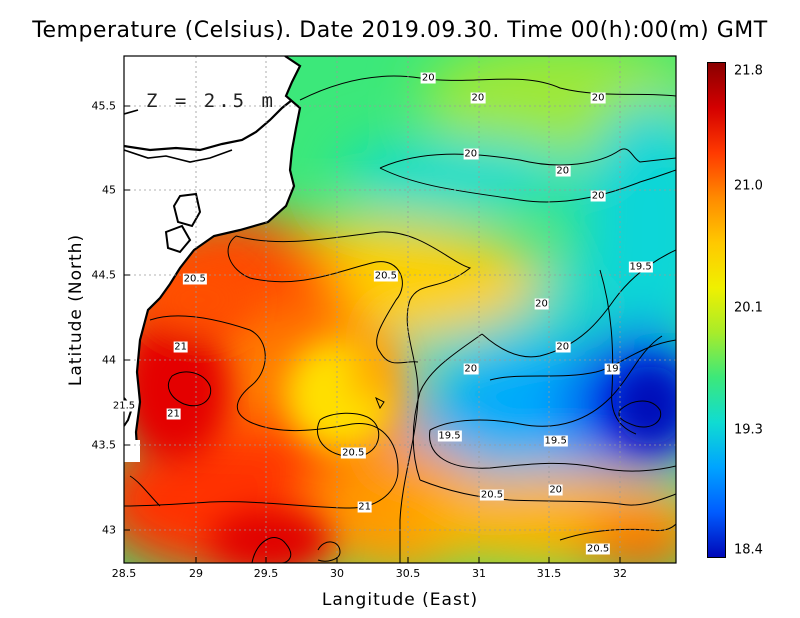  I want to click on contour-label: 19, so click(612, 369).